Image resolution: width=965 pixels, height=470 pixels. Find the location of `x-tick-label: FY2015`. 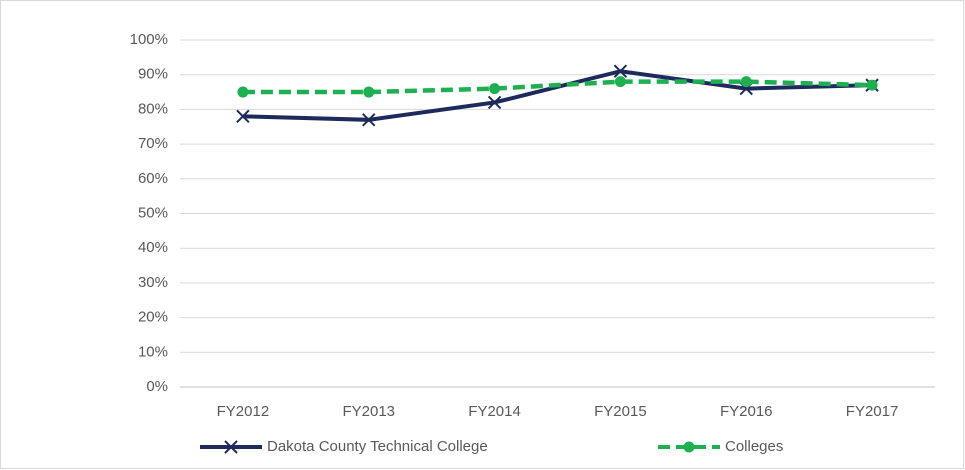

x-tick-label: FY2015 is located at coordinates (620, 411).